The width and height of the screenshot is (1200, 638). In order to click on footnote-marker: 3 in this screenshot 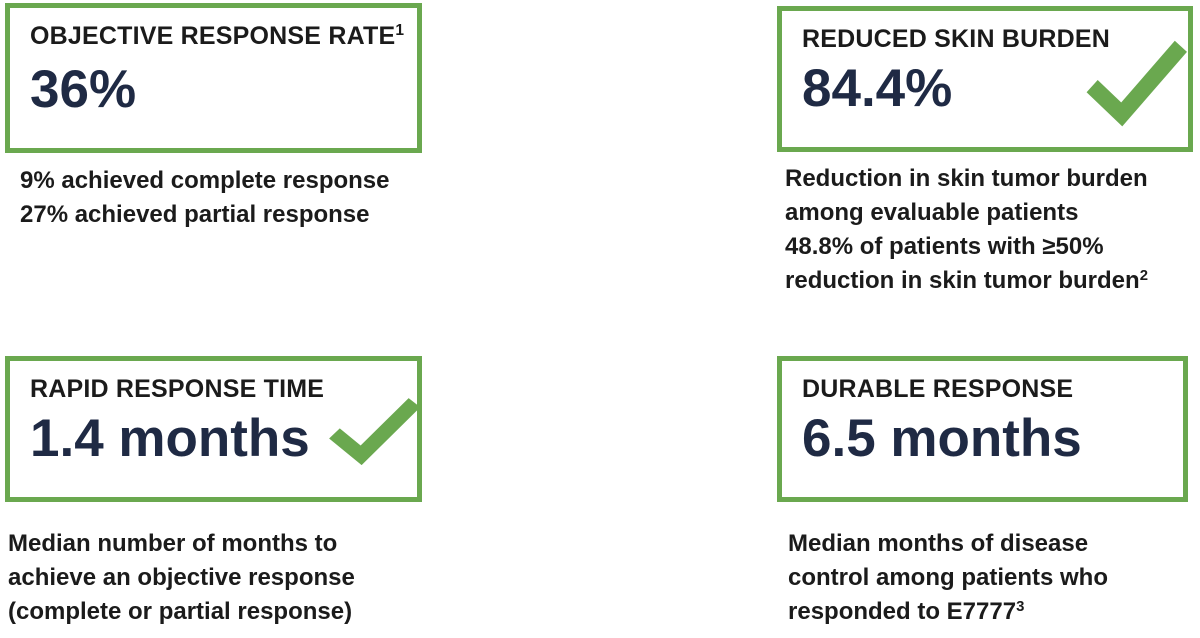, I will do `click(1020, 606)`.